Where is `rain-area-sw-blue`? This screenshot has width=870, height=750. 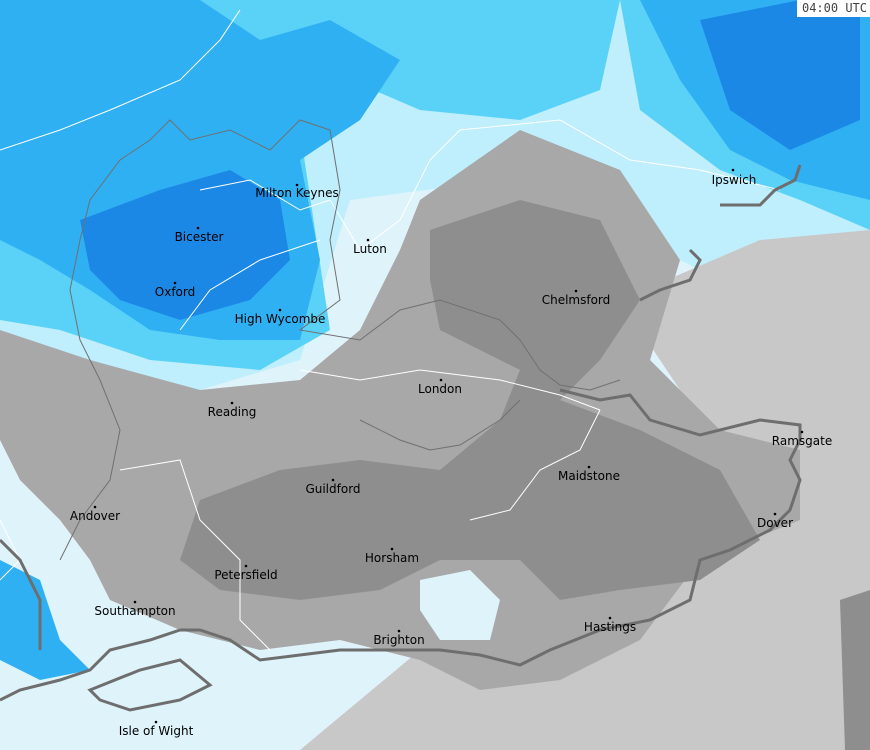 rain-area-sw-blue is located at coordinates (45, 620).